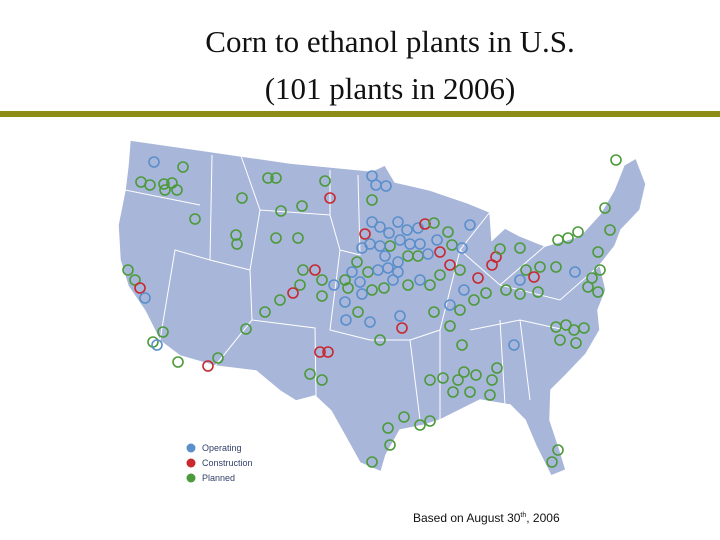  Describe the element at coordinates (390, 88) in the screenshot. I see `title-line: (101 plants in 2006)` at that location.